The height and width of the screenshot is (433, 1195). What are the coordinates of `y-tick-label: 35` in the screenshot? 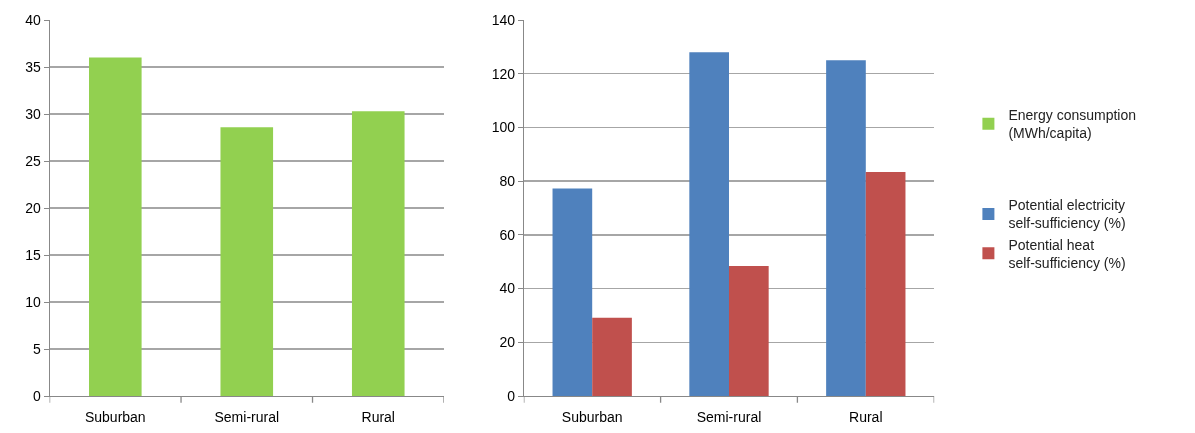 It's located at (33, 66).